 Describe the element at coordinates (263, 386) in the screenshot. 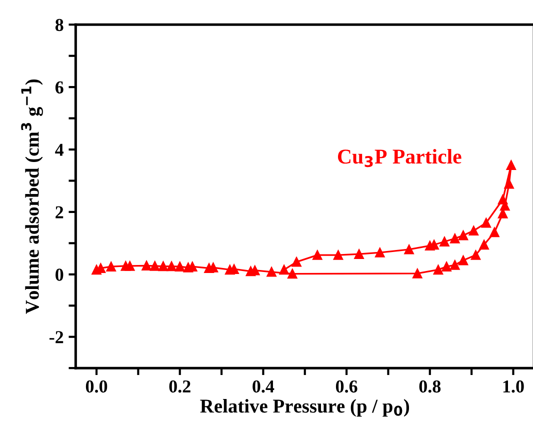

I see `x-tick-label: 0.4` at that location.